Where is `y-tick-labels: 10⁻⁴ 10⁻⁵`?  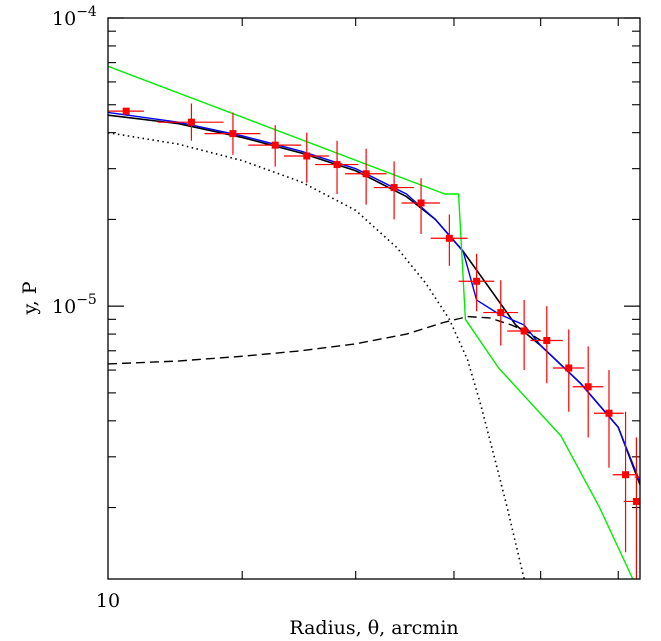 y-tick-labels: 10⁻⁴ 10⁻⁵ is located at coordinates (74, 161).